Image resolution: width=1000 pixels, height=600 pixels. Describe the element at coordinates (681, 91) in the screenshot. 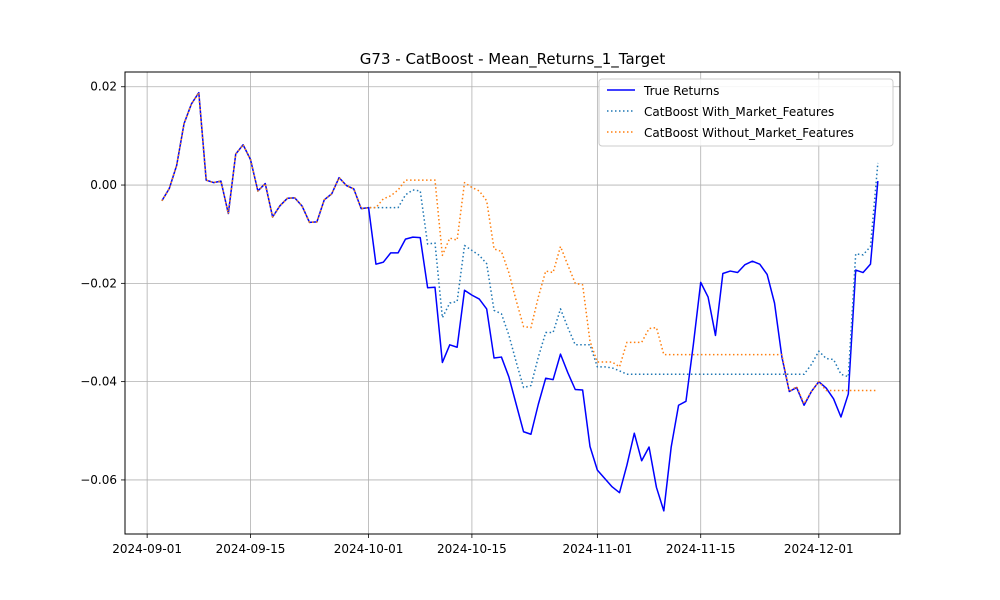

I see `legend-label-true-returns: True Returns` at that location.